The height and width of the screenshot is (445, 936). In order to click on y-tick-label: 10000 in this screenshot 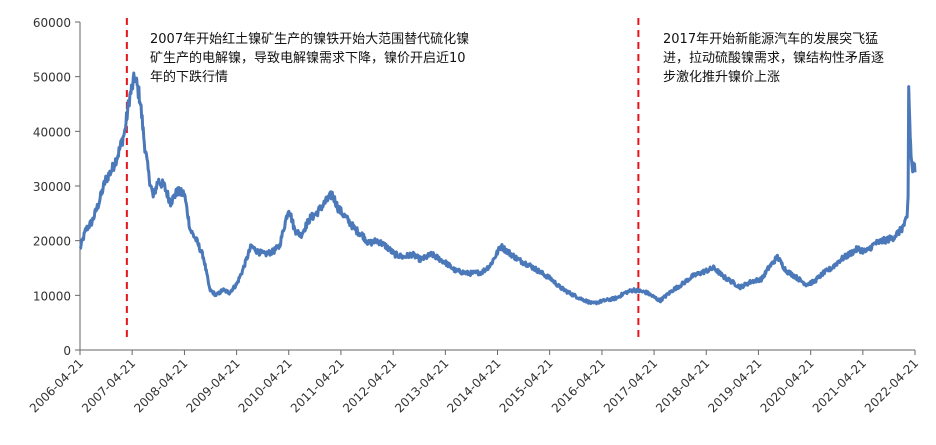, I will do `click(52, 296)`.